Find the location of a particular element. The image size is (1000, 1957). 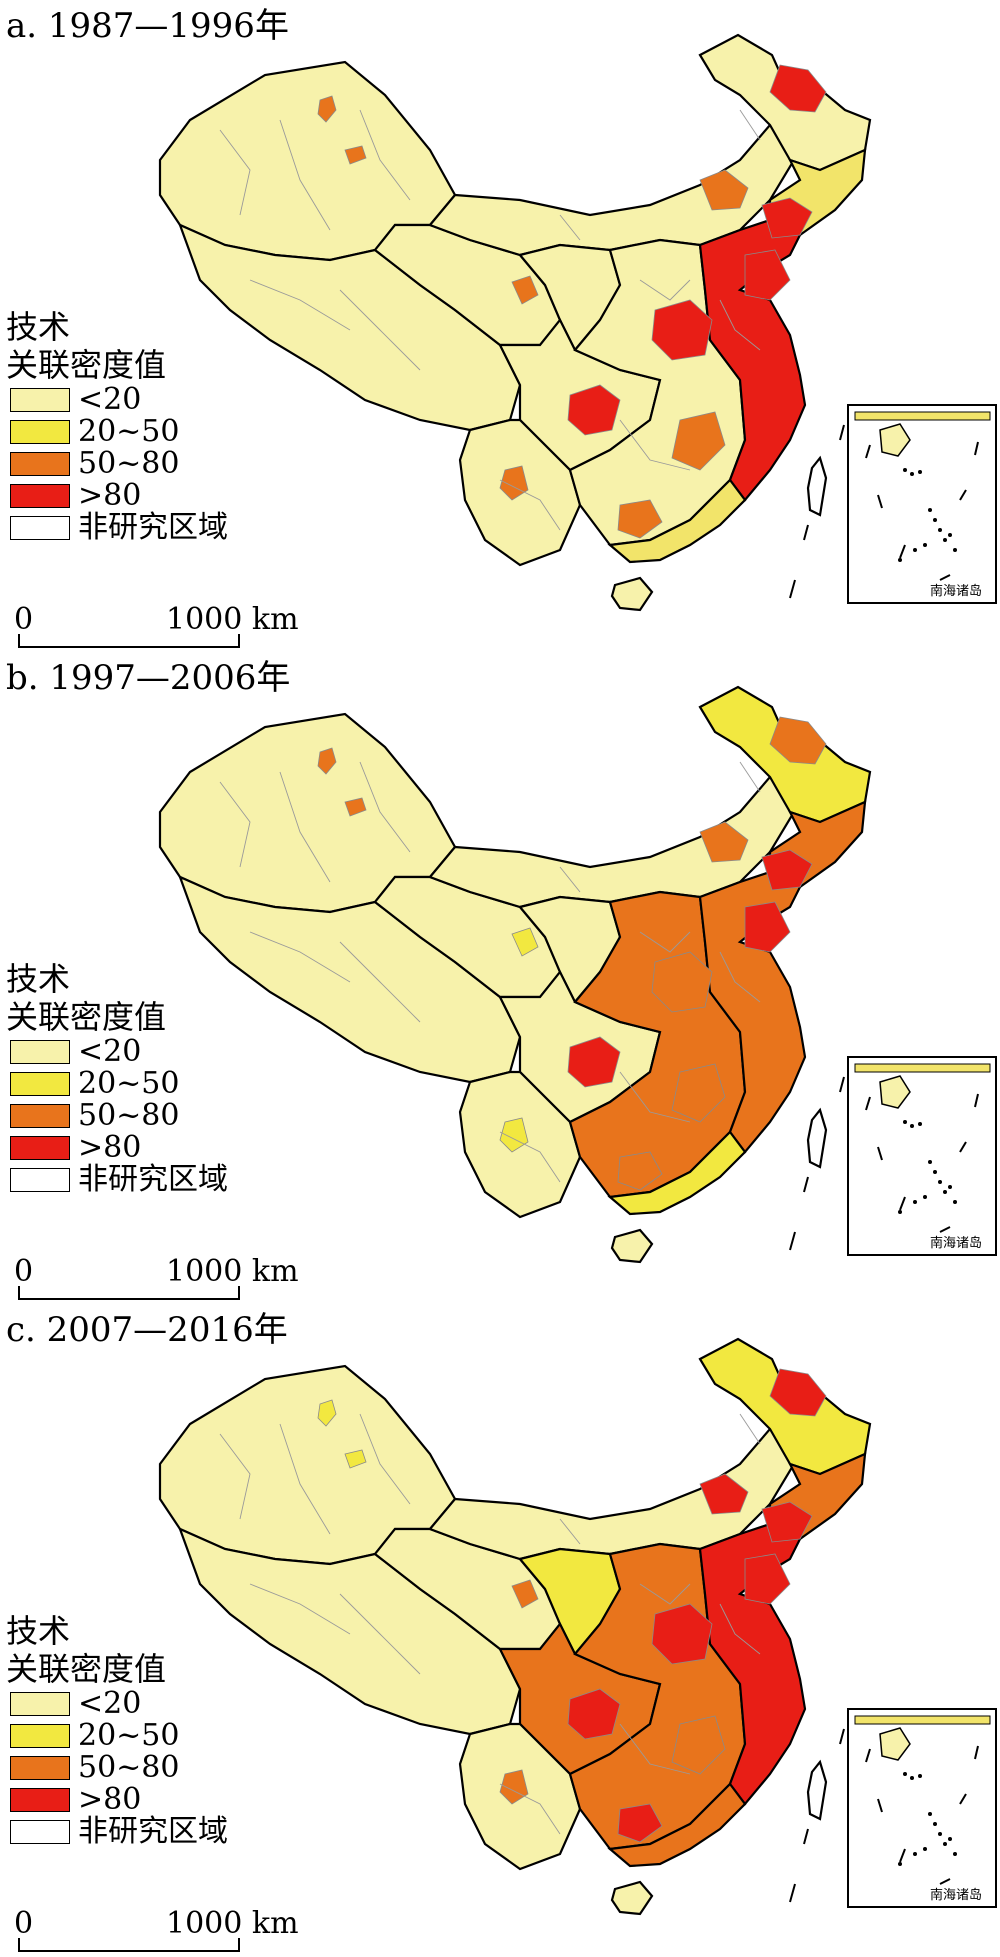

inset-mainland is located at coordinates (922, 416).